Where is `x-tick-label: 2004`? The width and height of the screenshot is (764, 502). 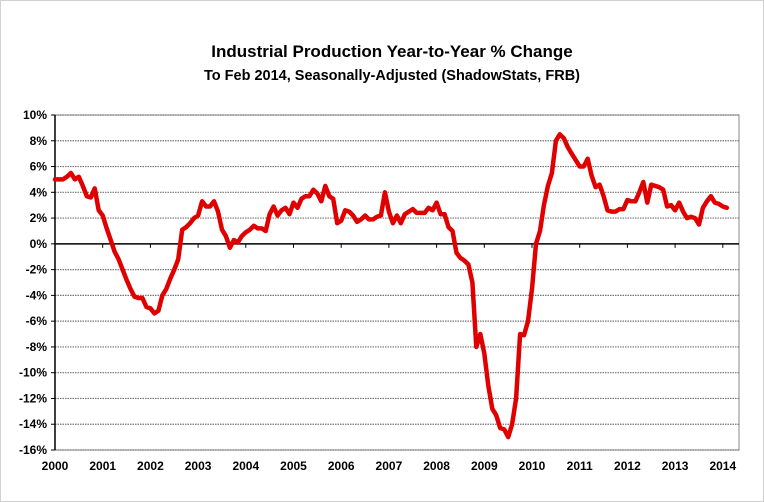
x-tick-label: 2004 is located at coordinates (245, 466).